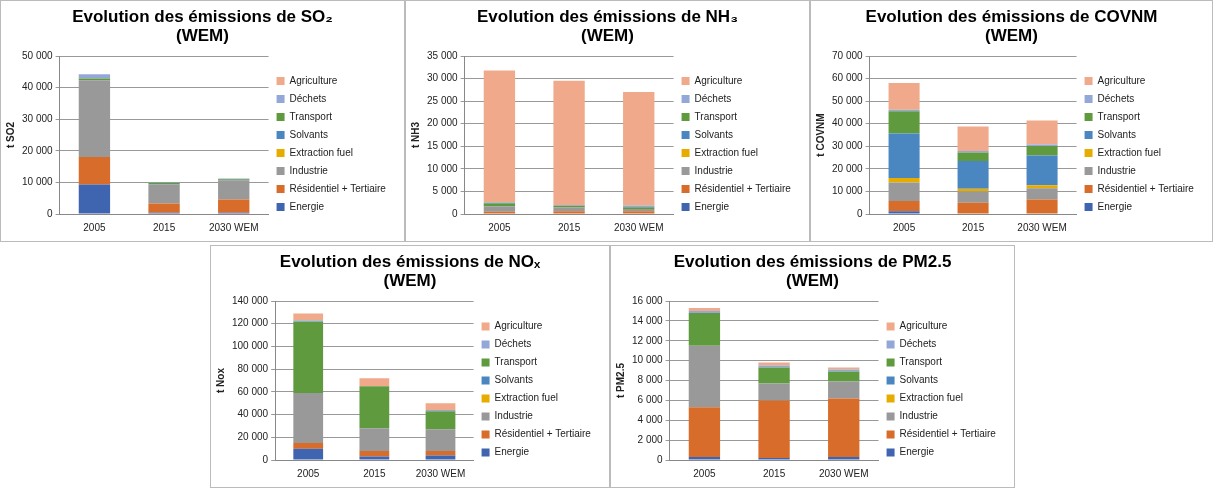 This screenshot has width=1213, height=488. I want to click on y-tick-label: 25 000, so click(442, 100).